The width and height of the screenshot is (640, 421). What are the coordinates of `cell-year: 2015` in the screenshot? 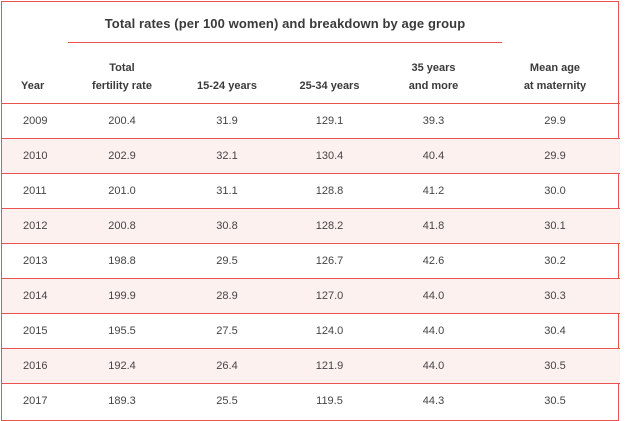 It's located at (37, 331).